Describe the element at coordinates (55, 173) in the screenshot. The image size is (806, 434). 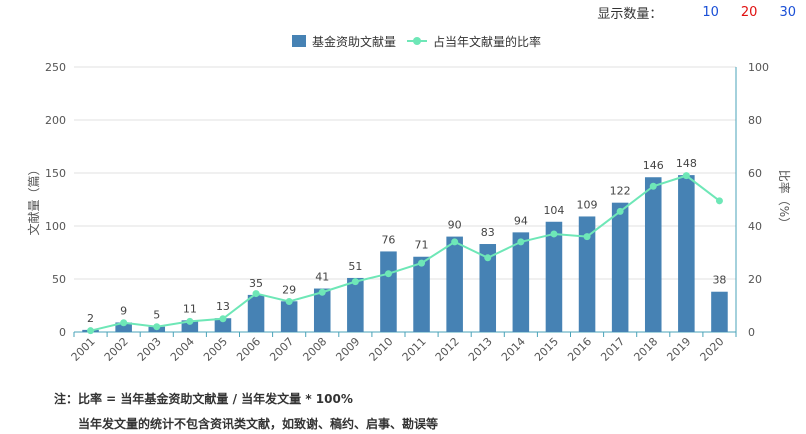
I see `y-tick-label: 150` at that location.